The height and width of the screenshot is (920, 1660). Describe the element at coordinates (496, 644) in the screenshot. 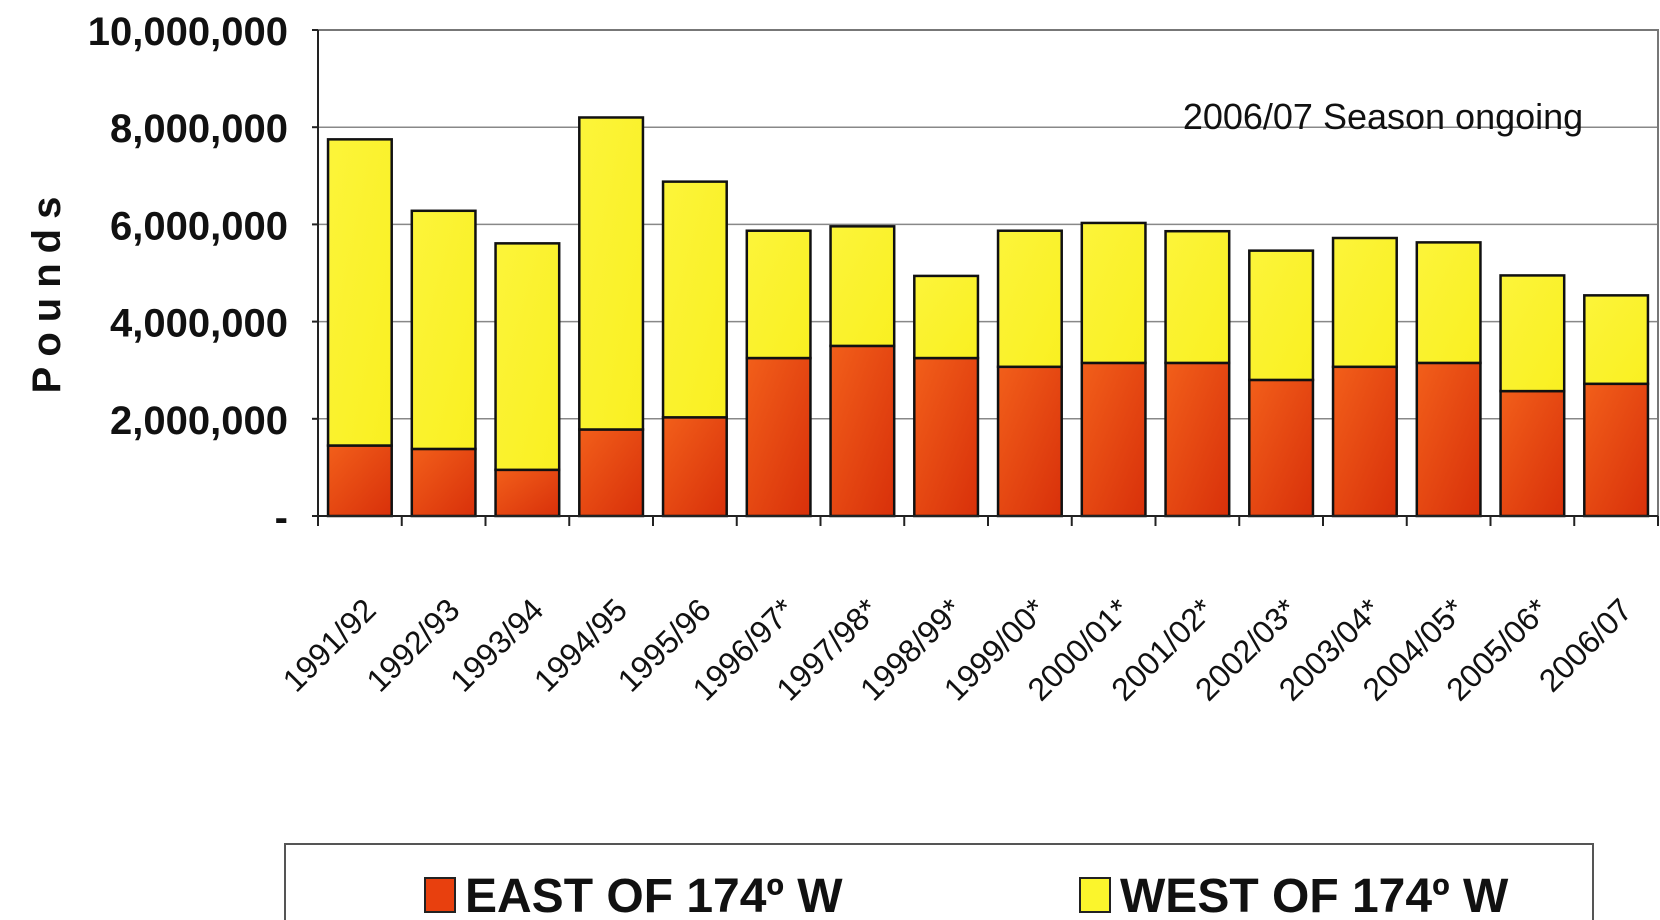

I see `x-tick-label: 1993/94` at that location.